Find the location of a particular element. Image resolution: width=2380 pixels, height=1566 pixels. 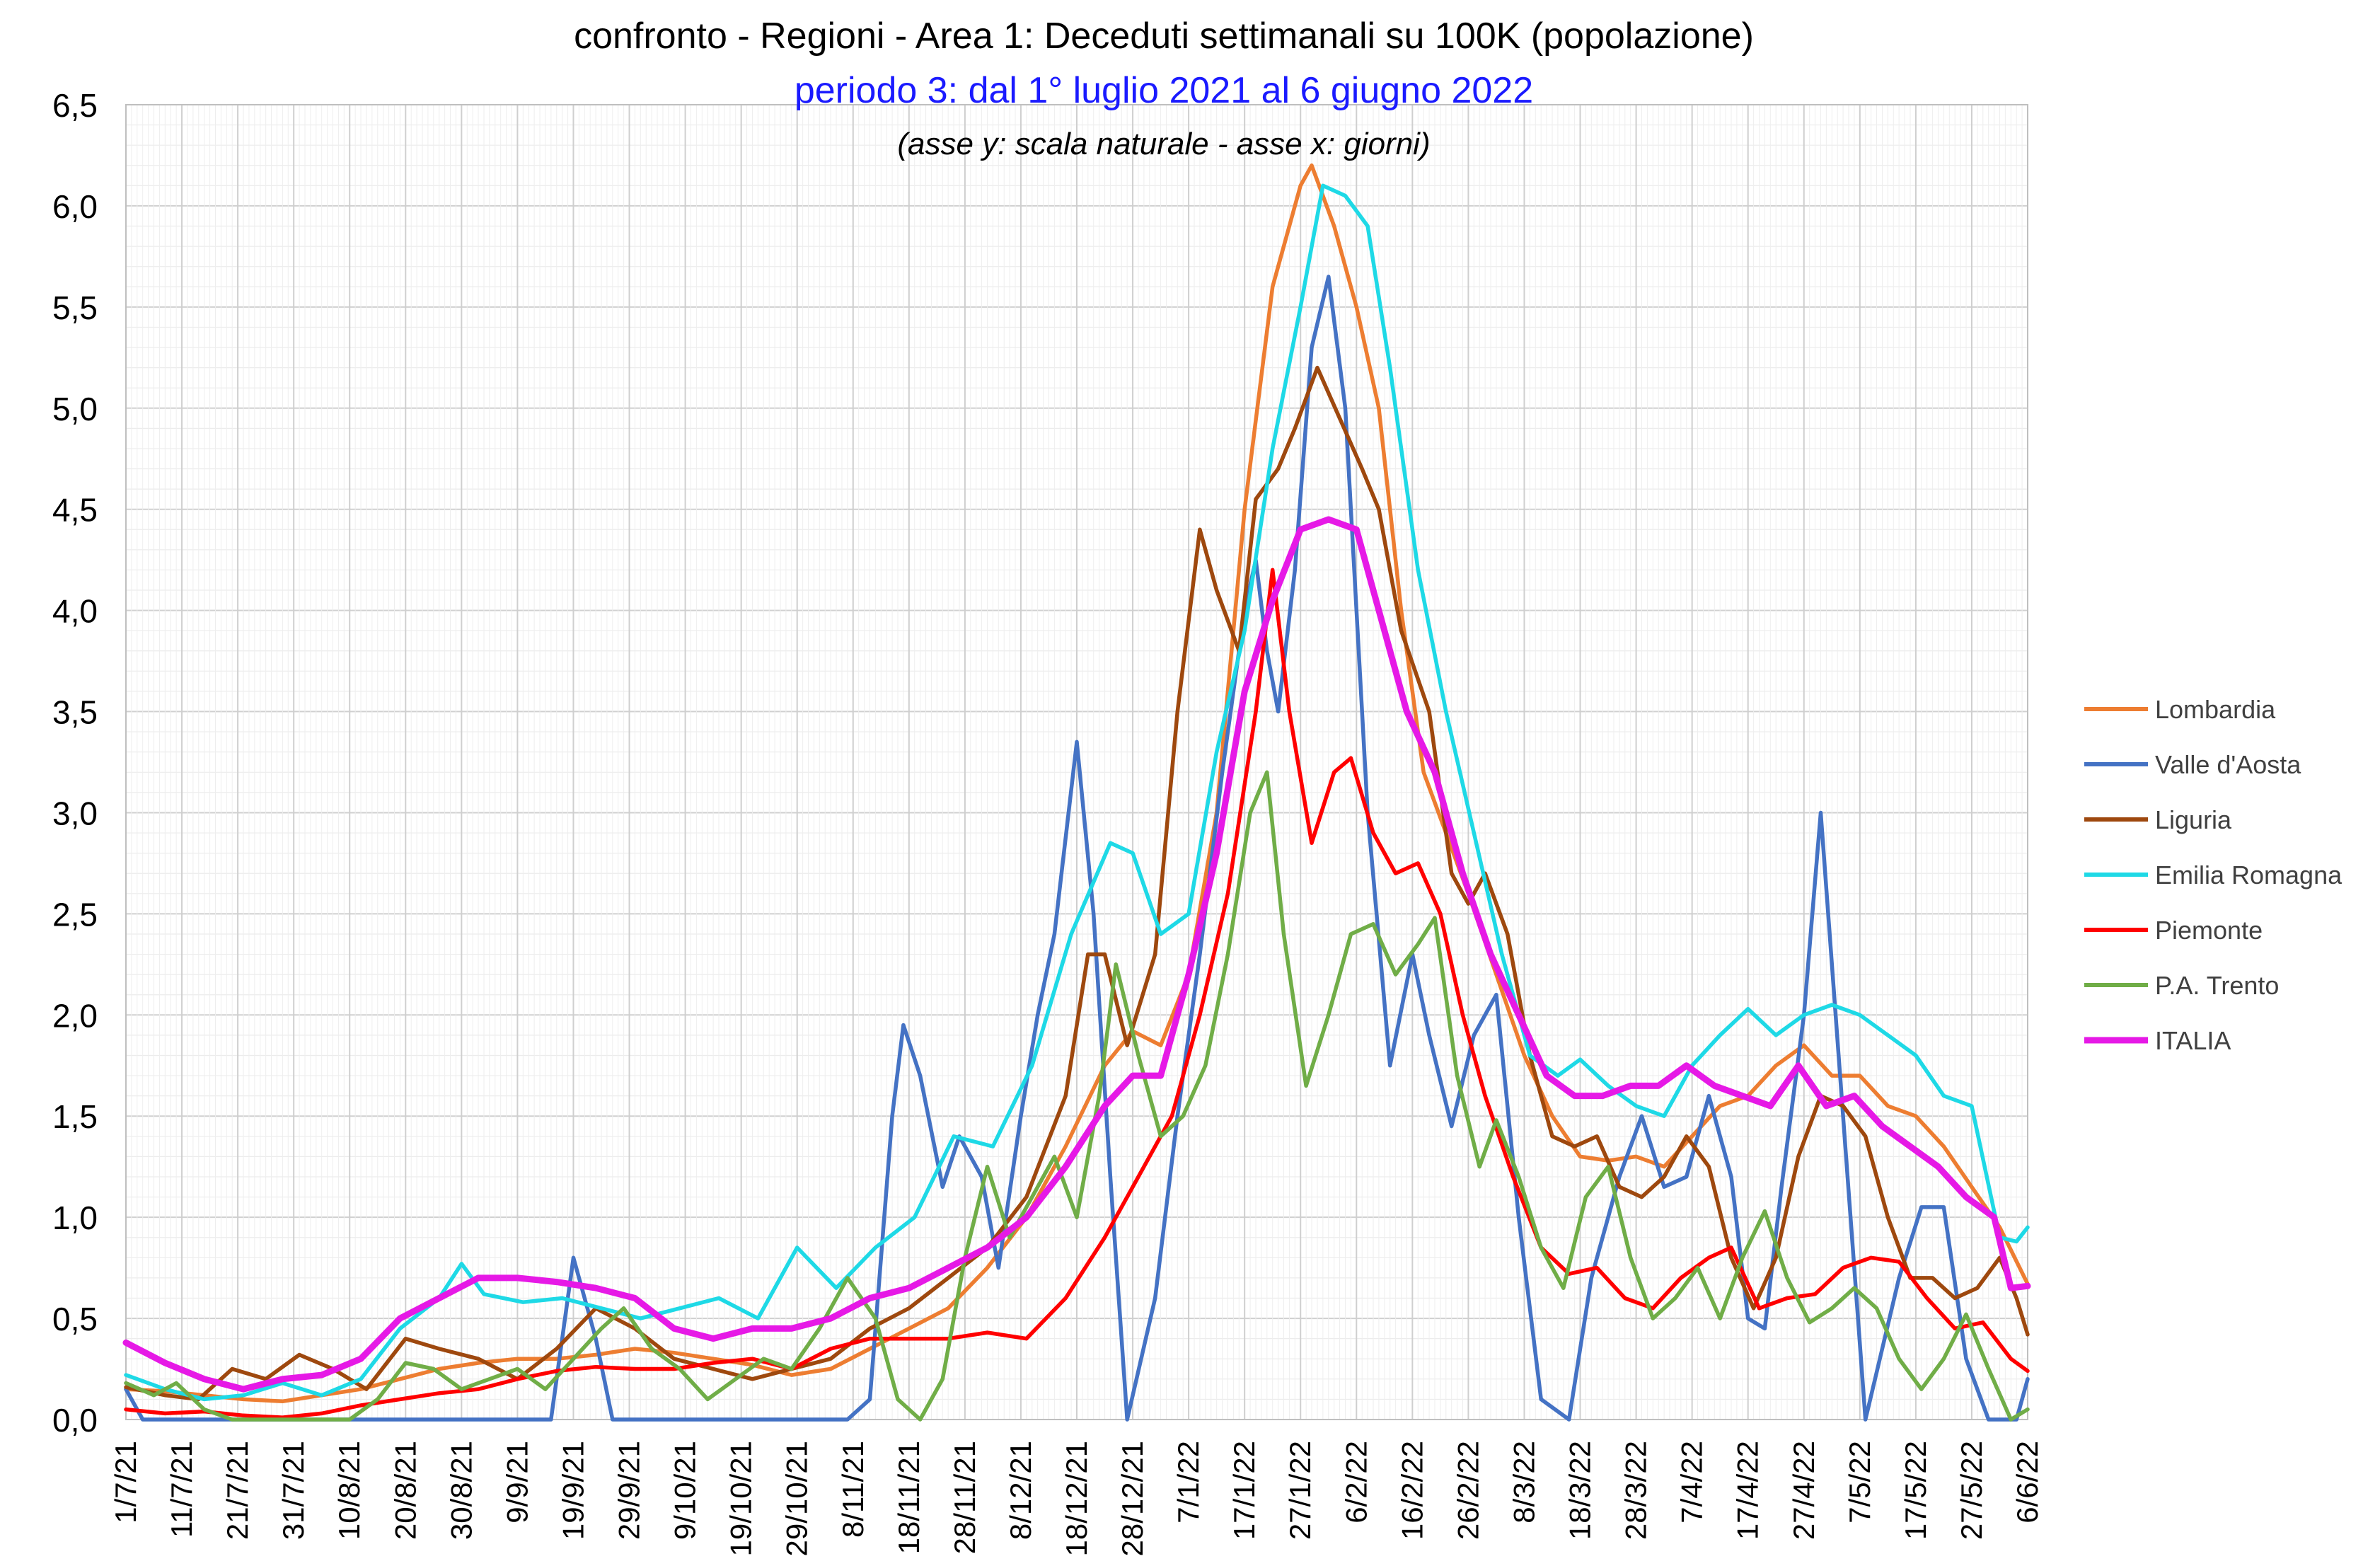

y-tick-label: 6,0 is located at coordinates (75, 206).